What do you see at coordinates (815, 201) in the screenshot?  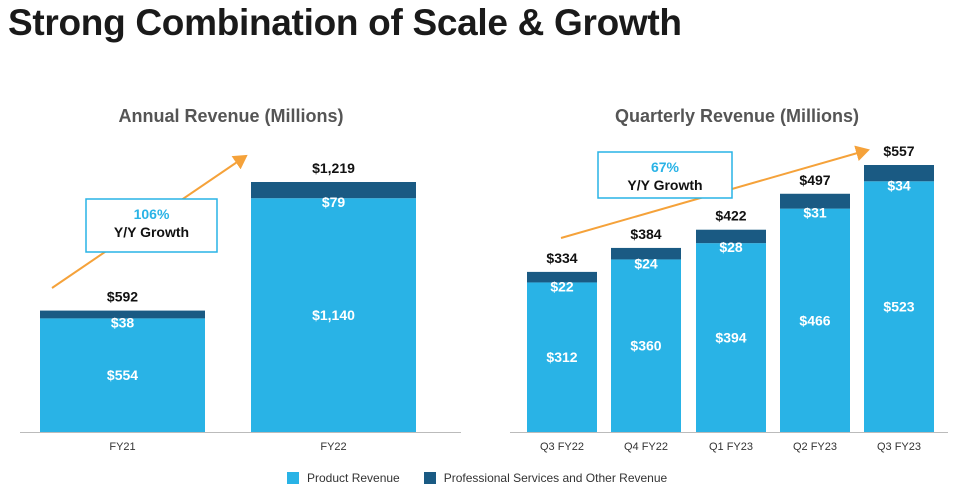 I see `quarterly-bar-services-q2-fy23` at bounding box center [815, 201].